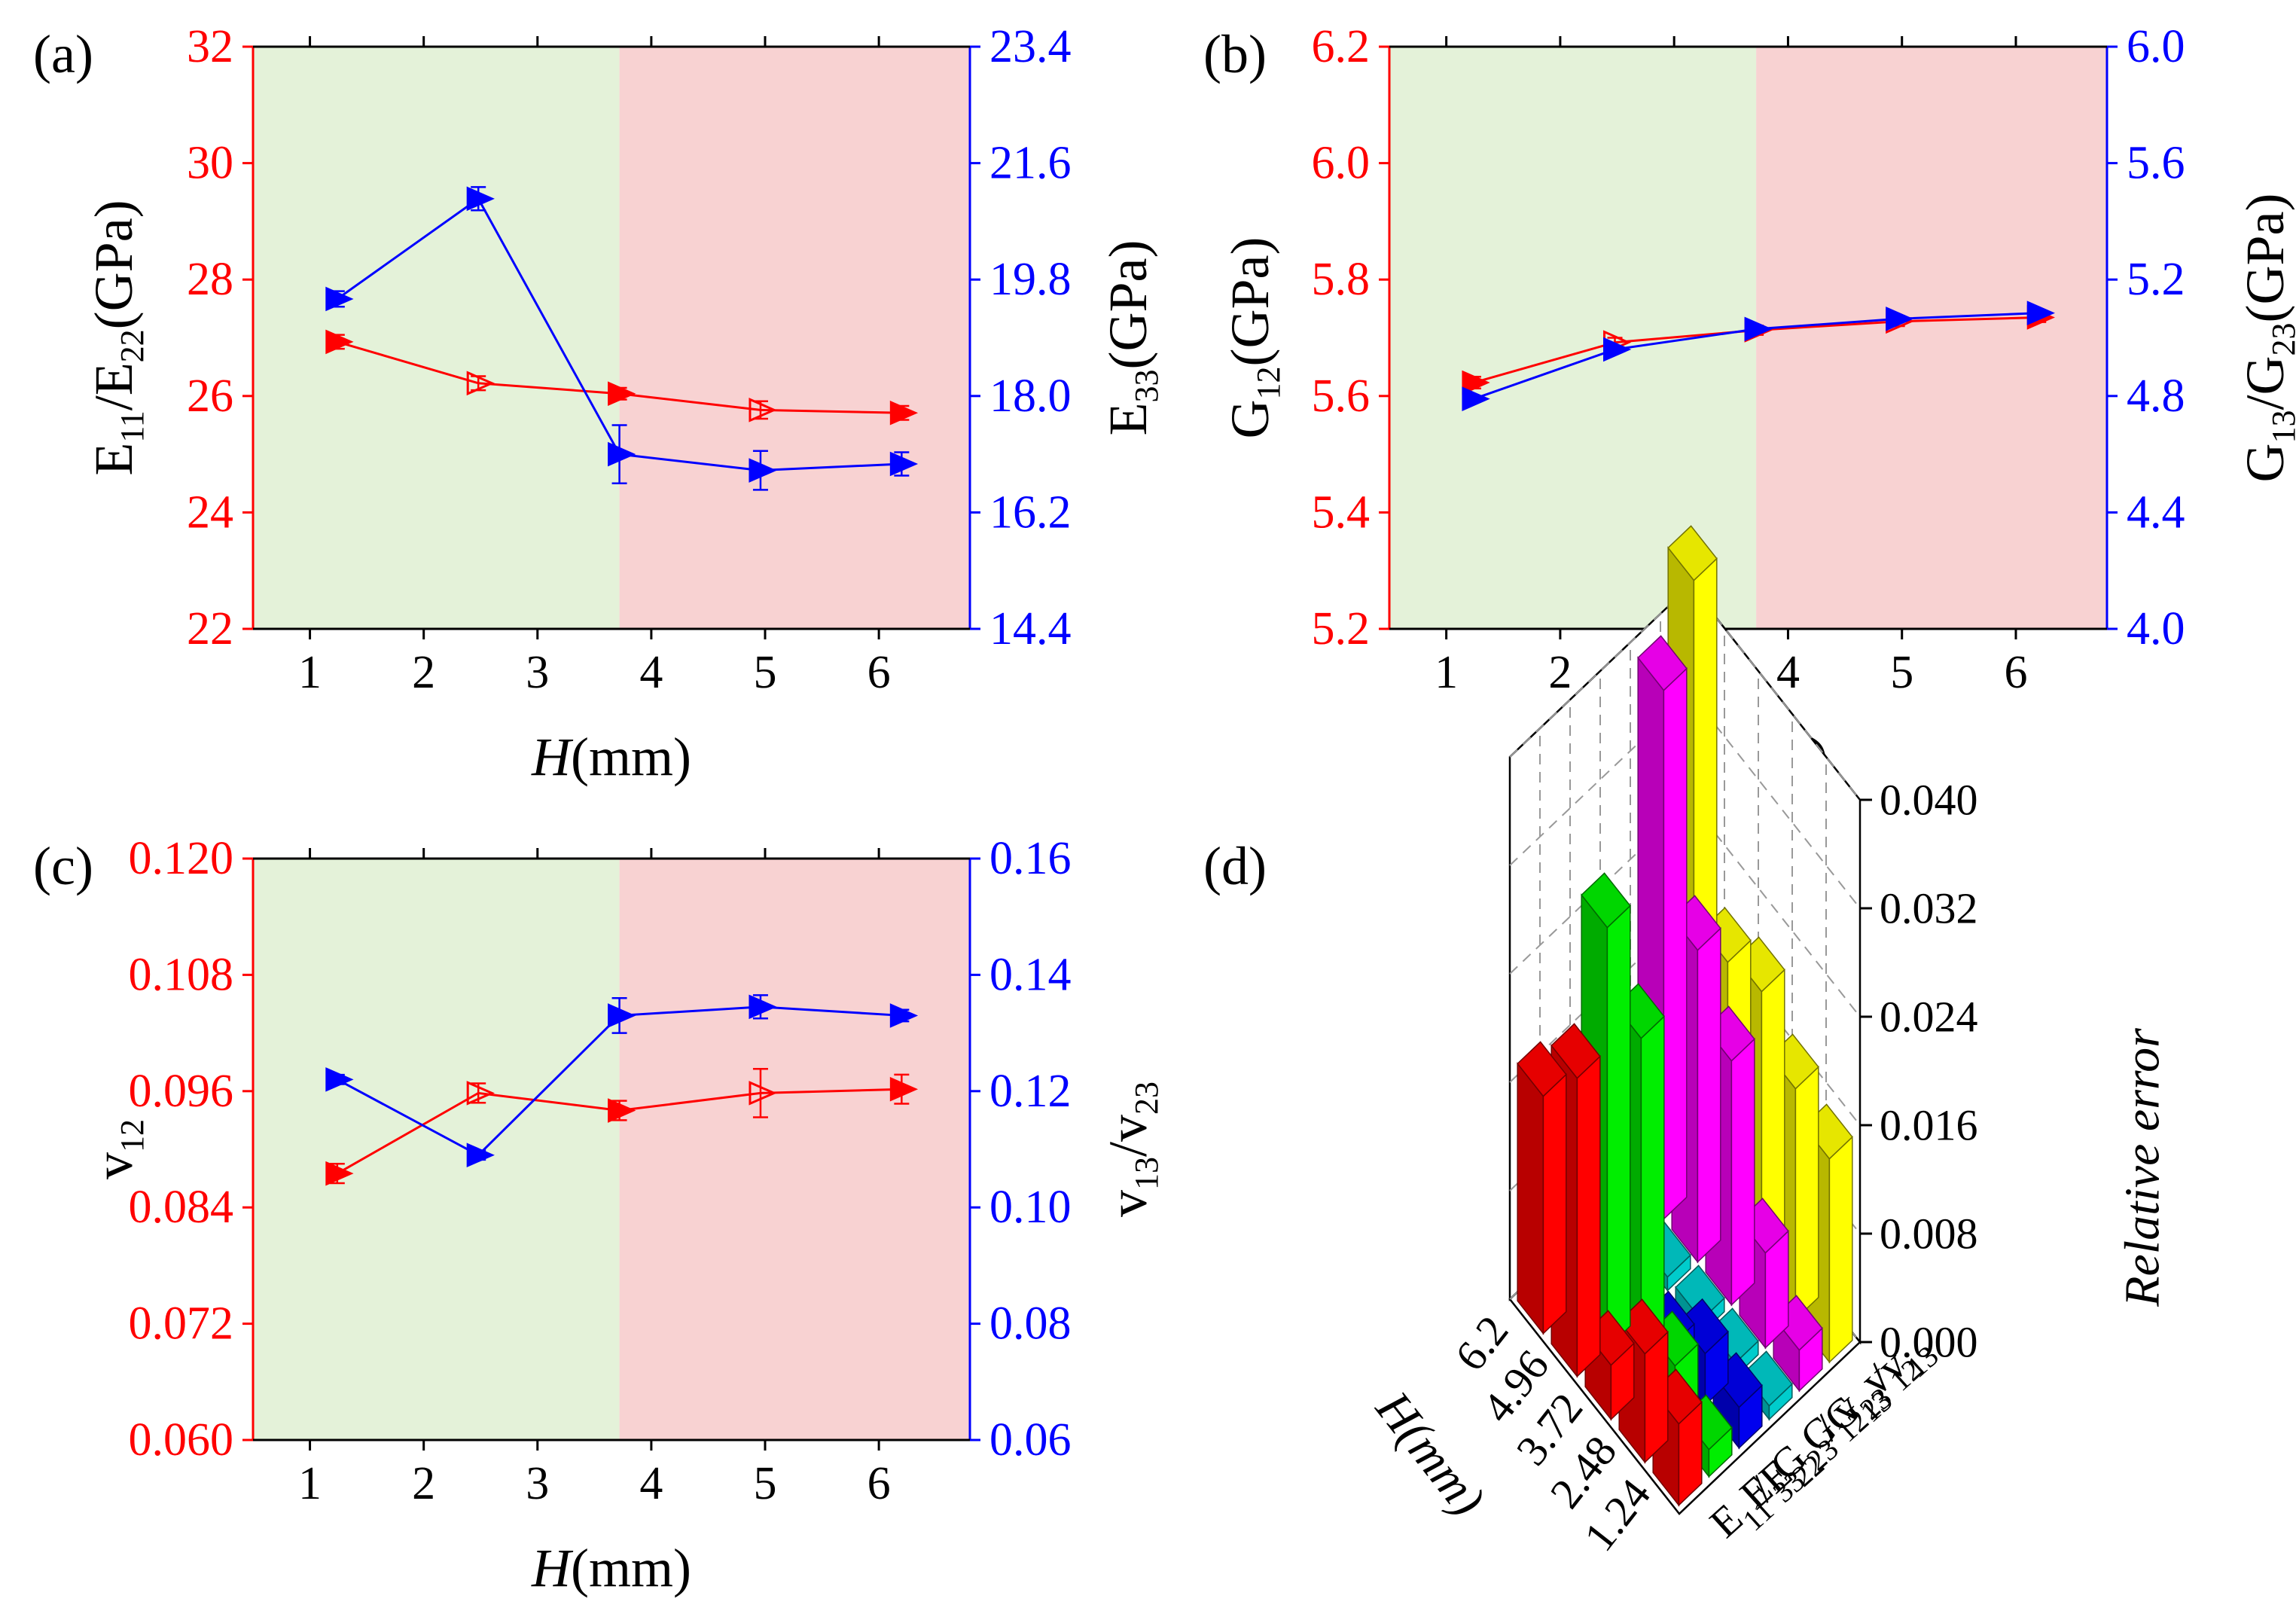 Image resolution: width=2296 pixels, height=1623 pixels. Describe the element at coordinates (1253, 338) in the screenshot. I see `y-left-axis-label: G12(GPa)` at that location.